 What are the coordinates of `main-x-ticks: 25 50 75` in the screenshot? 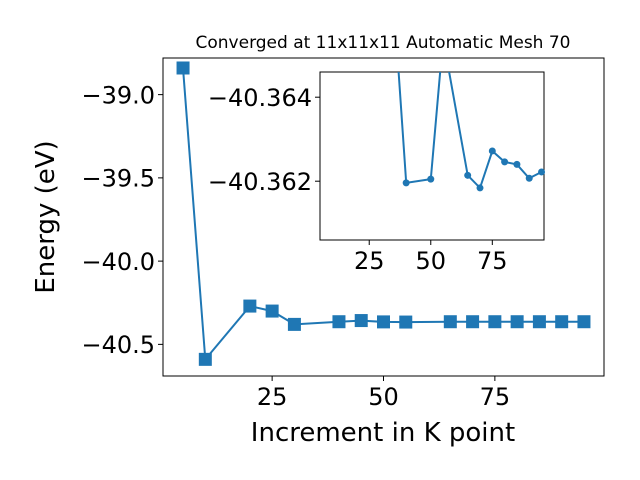 It's located at (383, 393).